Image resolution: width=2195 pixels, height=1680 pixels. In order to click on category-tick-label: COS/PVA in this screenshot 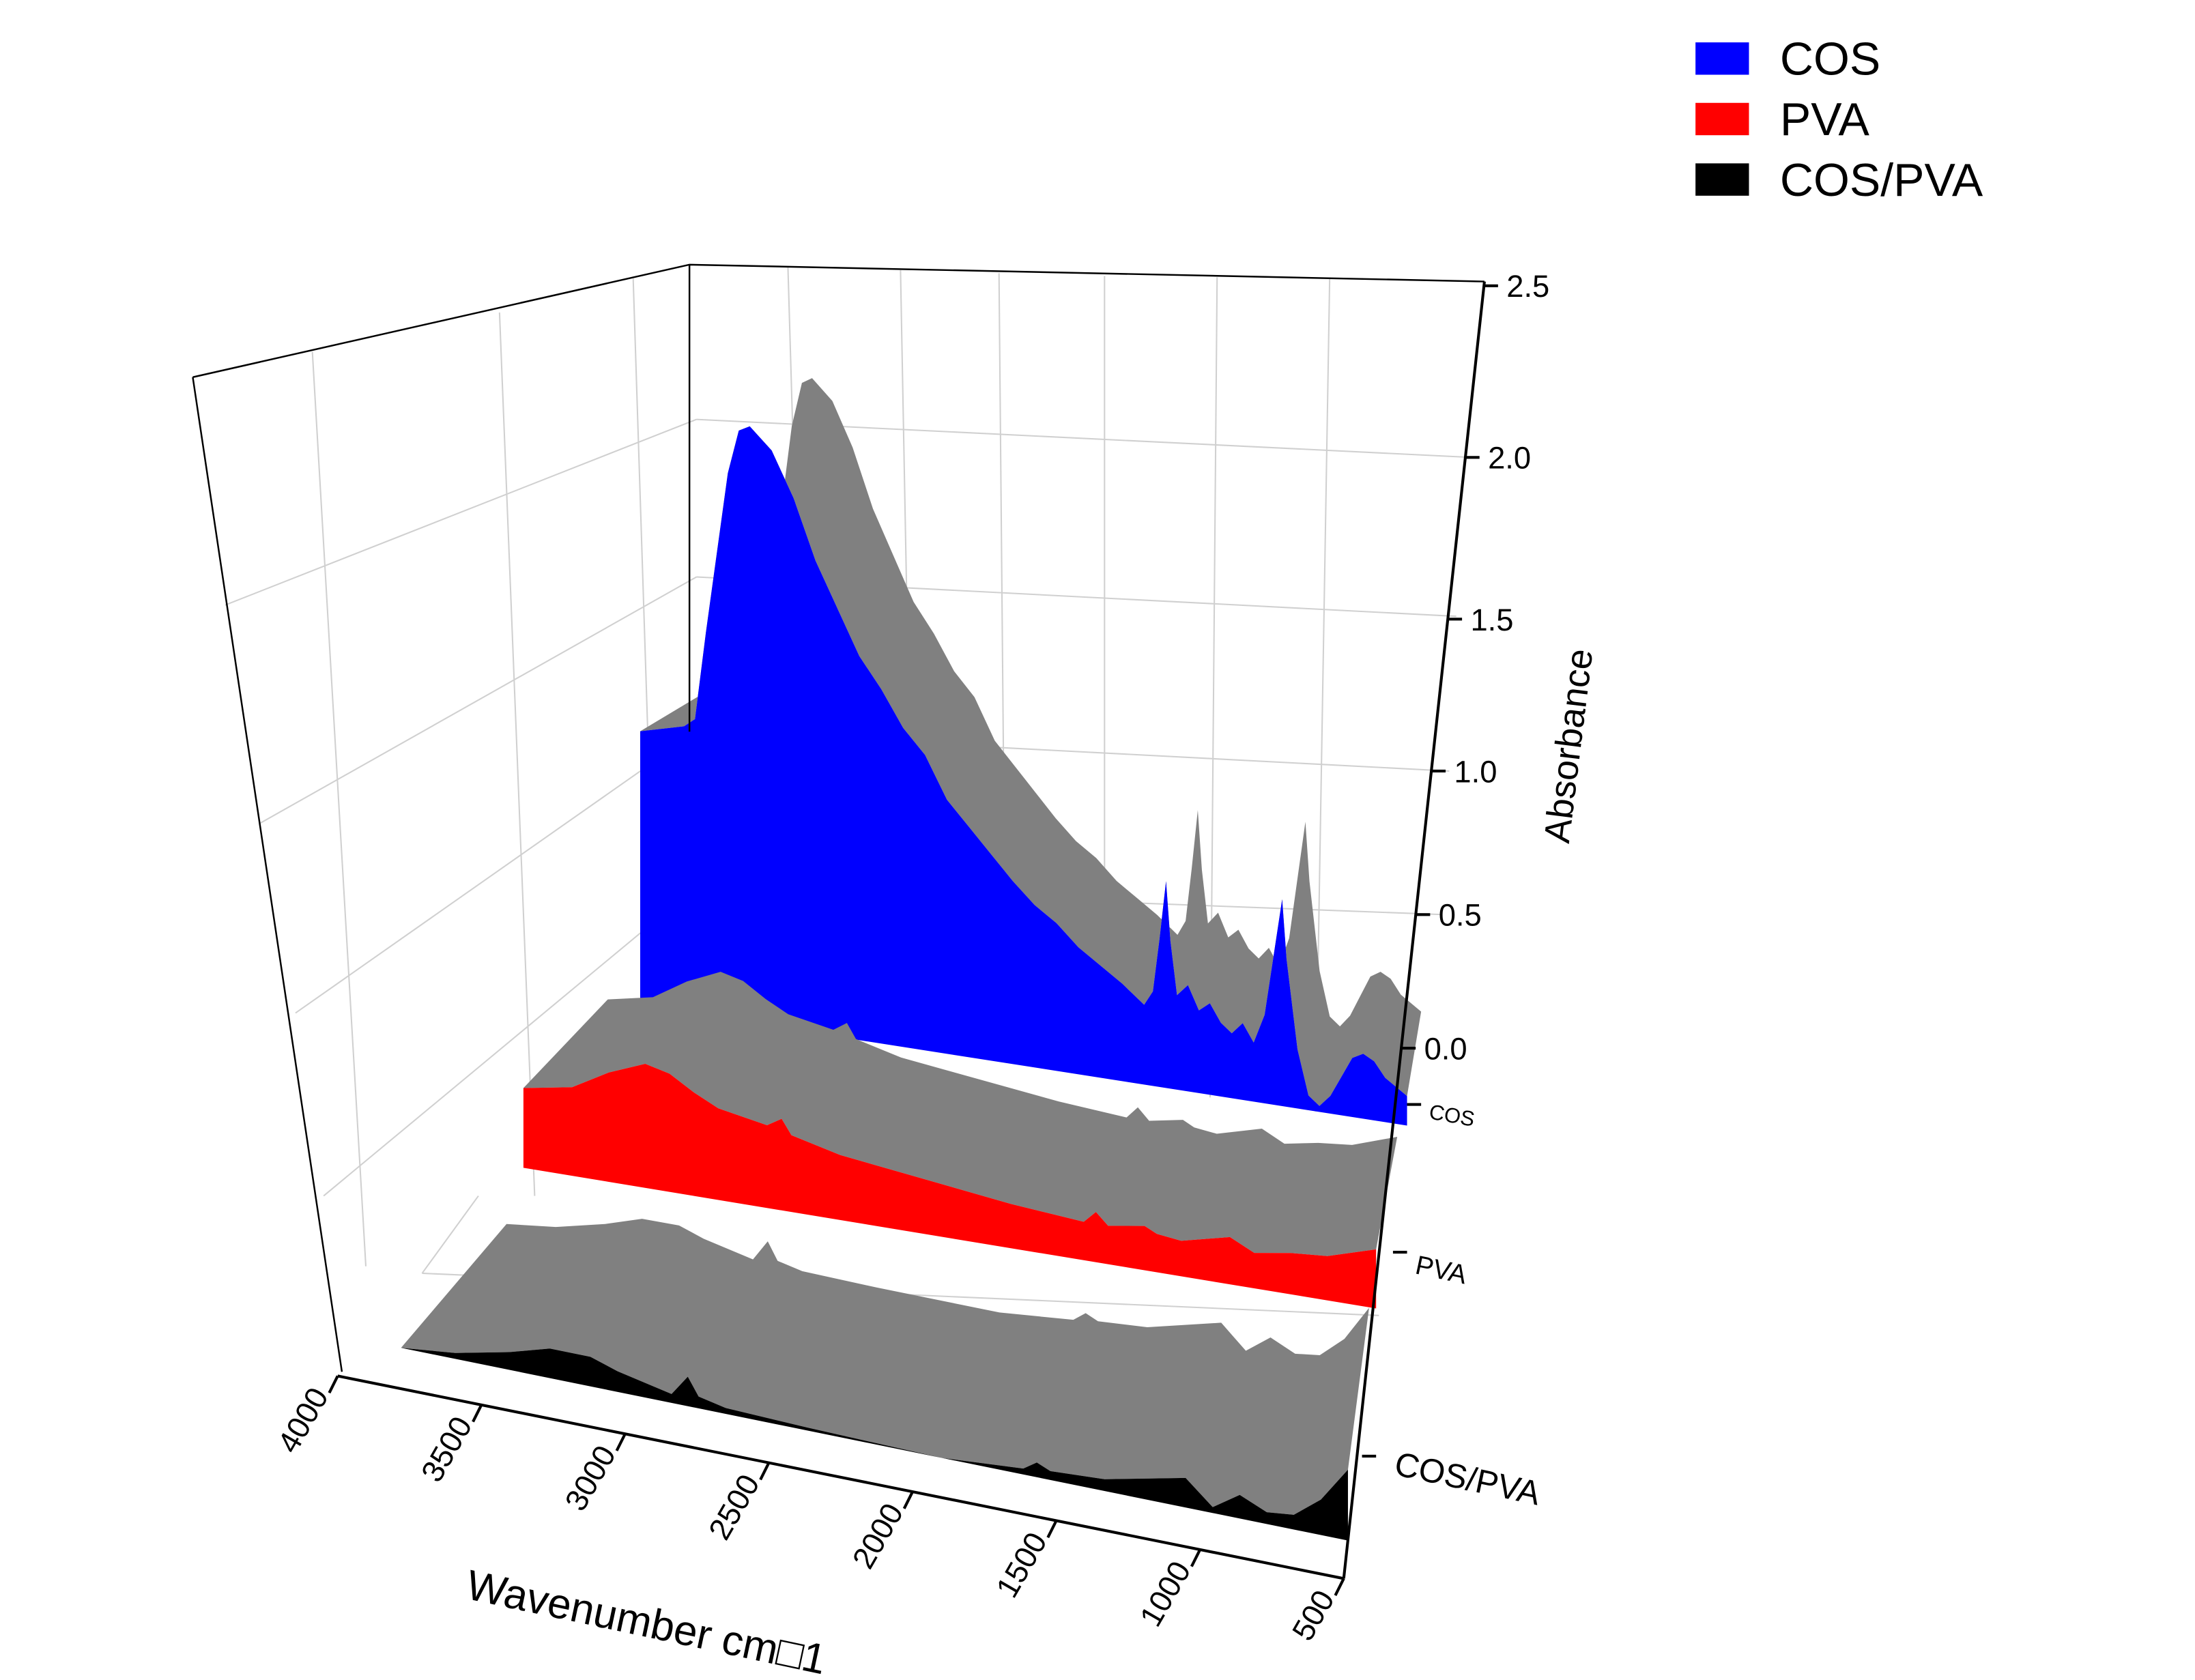, I will do `click(1468, 1479)`.